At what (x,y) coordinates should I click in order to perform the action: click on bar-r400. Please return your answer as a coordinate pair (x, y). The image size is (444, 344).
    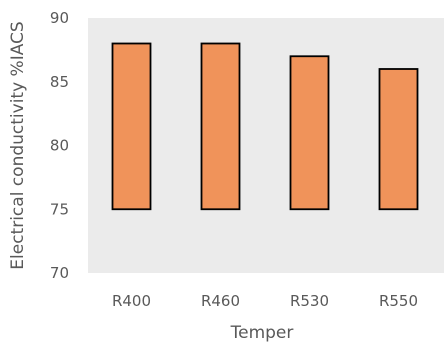
    Looking at the image, I should click on (131, 126).